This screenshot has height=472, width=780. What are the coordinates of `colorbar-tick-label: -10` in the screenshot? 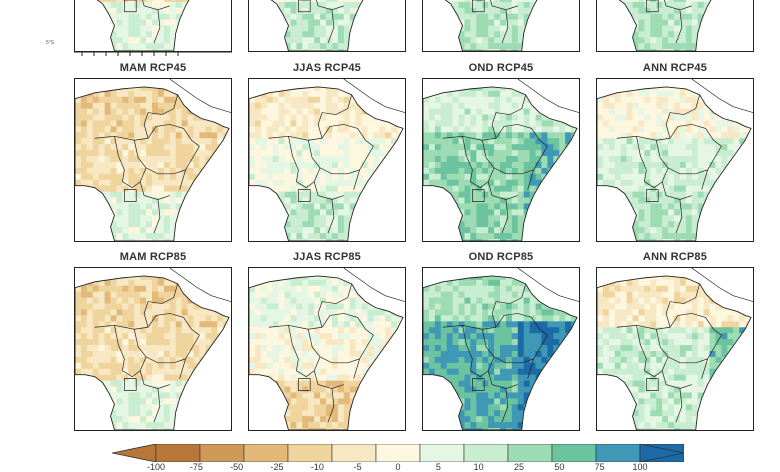 It's located at (317, 467).